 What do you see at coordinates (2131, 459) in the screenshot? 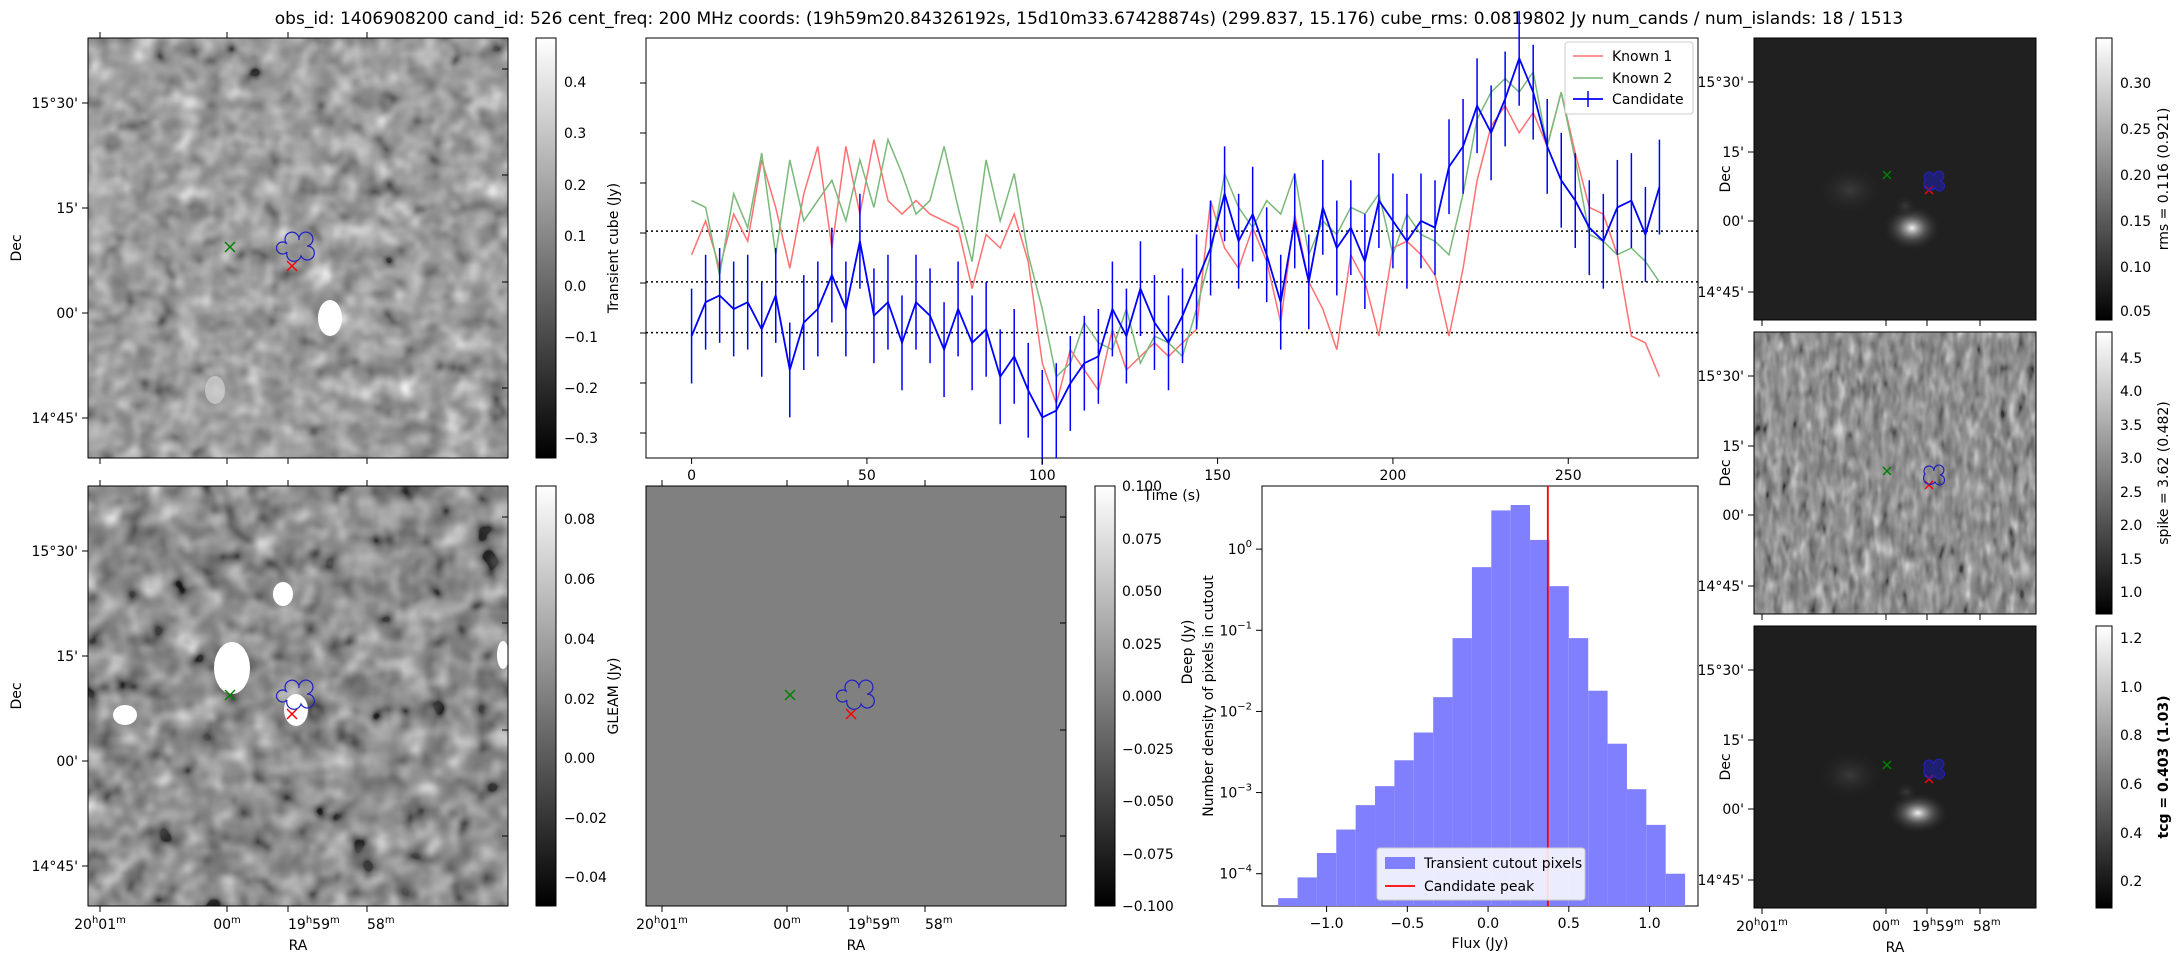
I see `cbar-tick-label: 3.0` at bounding box center [2131, 459].